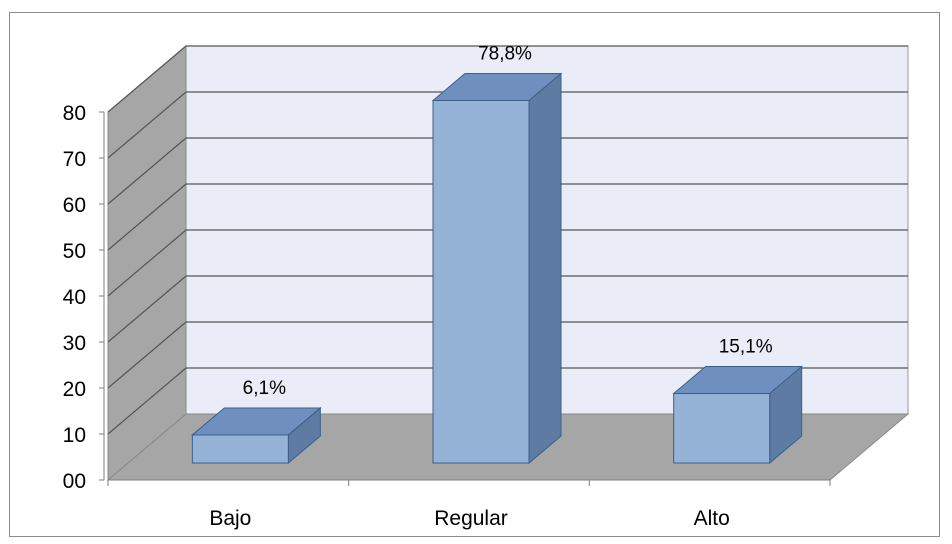 The width and height of the screenshot is (952, 544). What do you see at coordinates (74, 435) in the screenshot?
I see `y-tick-label: 10` at bounding box center [74, 435].